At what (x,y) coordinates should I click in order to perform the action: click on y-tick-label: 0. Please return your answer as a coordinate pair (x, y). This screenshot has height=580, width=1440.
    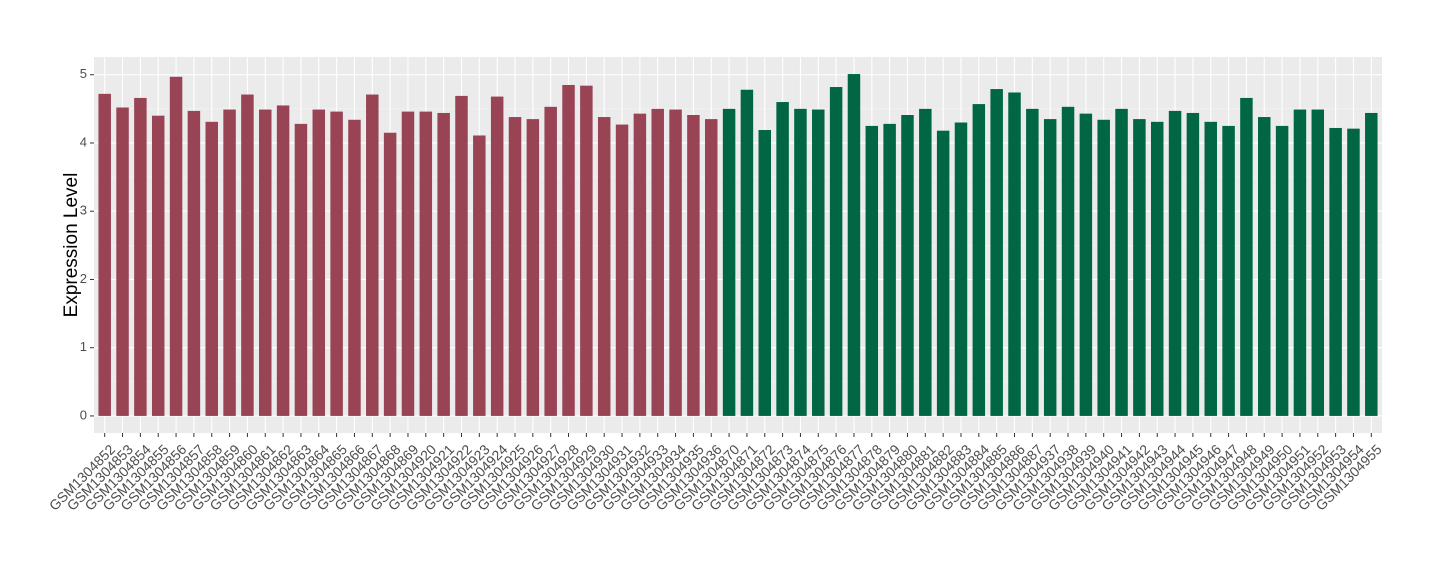
    Looking at the image, I should click on (83, 414).